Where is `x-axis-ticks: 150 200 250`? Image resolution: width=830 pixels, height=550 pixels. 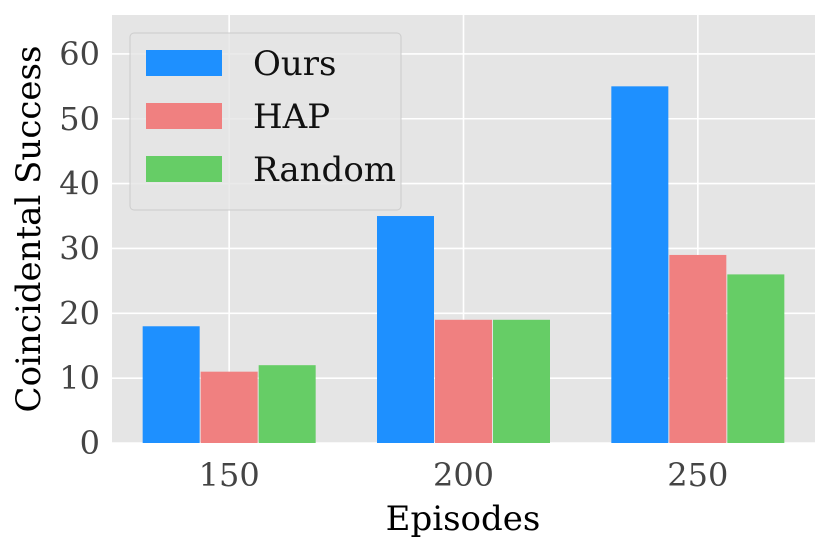 x-axis-ticks: 150 200 250 is located at coordinates (464, 475).